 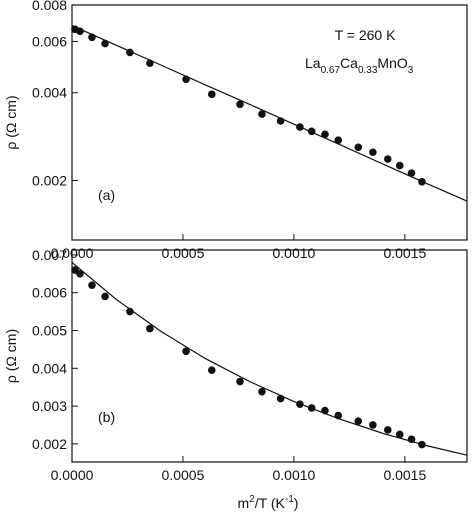 I want to click on y-tick-label: 0.007, so click(x=49, y=255).